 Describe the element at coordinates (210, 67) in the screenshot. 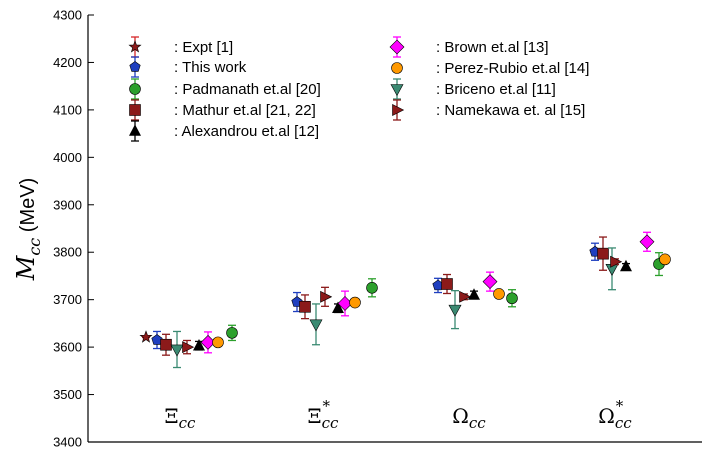

I see `legend-label: : This work` at that location.